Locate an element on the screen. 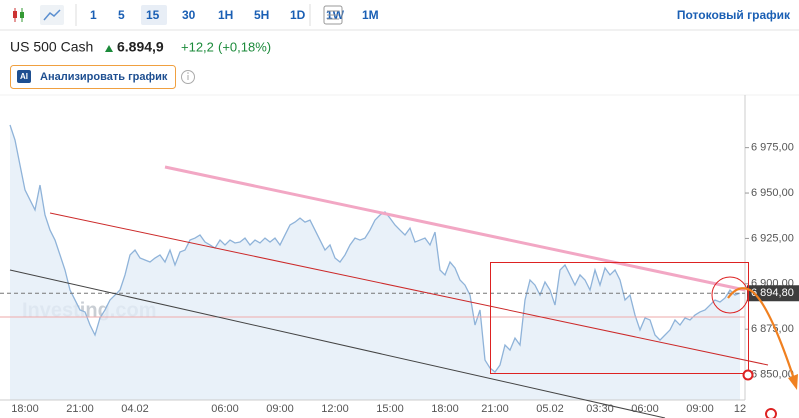  toolbar: 1 5 15 30 1H 5H 1D 1W 1M Потоковый график is located at coordinates (399, 17).